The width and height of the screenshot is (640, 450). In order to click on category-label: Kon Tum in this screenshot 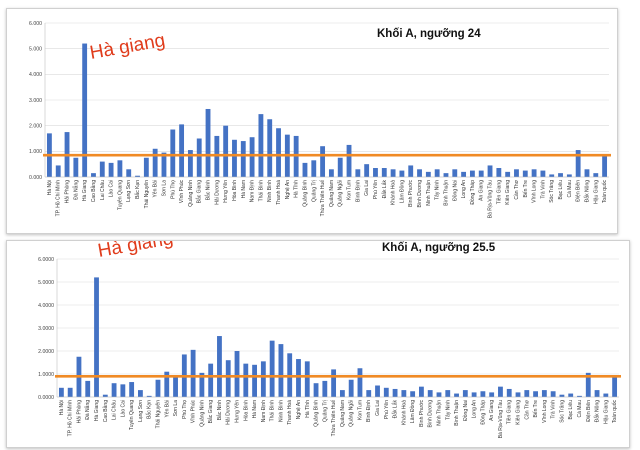, I will do `click(360, 410)`.